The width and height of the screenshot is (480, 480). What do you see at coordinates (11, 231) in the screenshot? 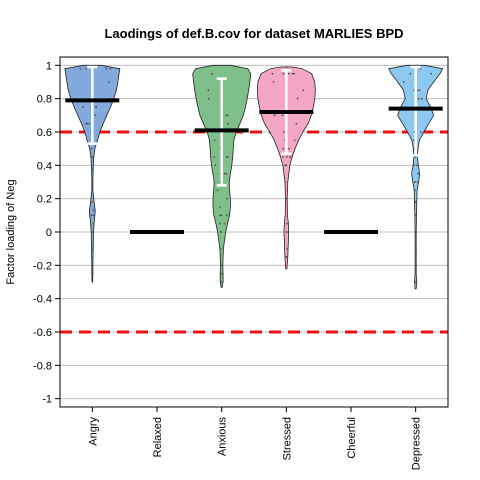
I see `y-axis-label: Factor loading of Neg` at bounding box center [11, 231].